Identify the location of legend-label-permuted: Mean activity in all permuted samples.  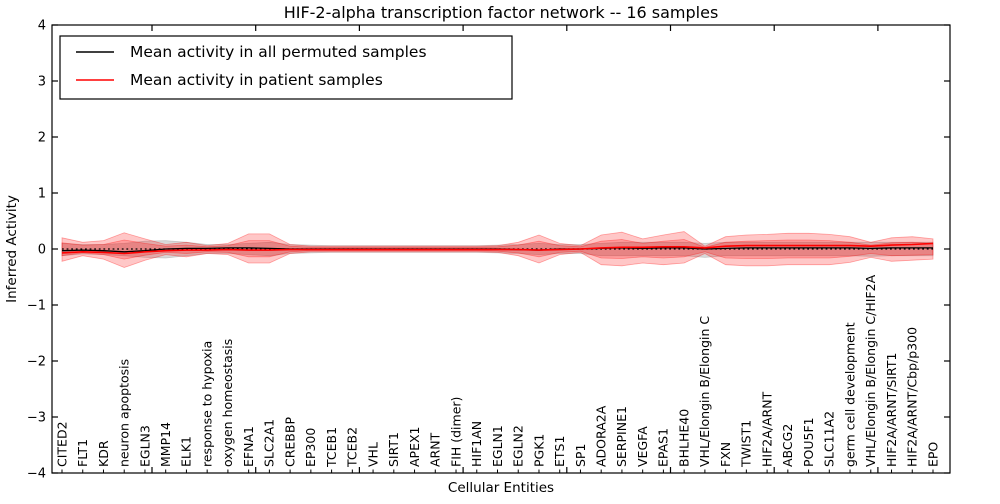
(278, 52).